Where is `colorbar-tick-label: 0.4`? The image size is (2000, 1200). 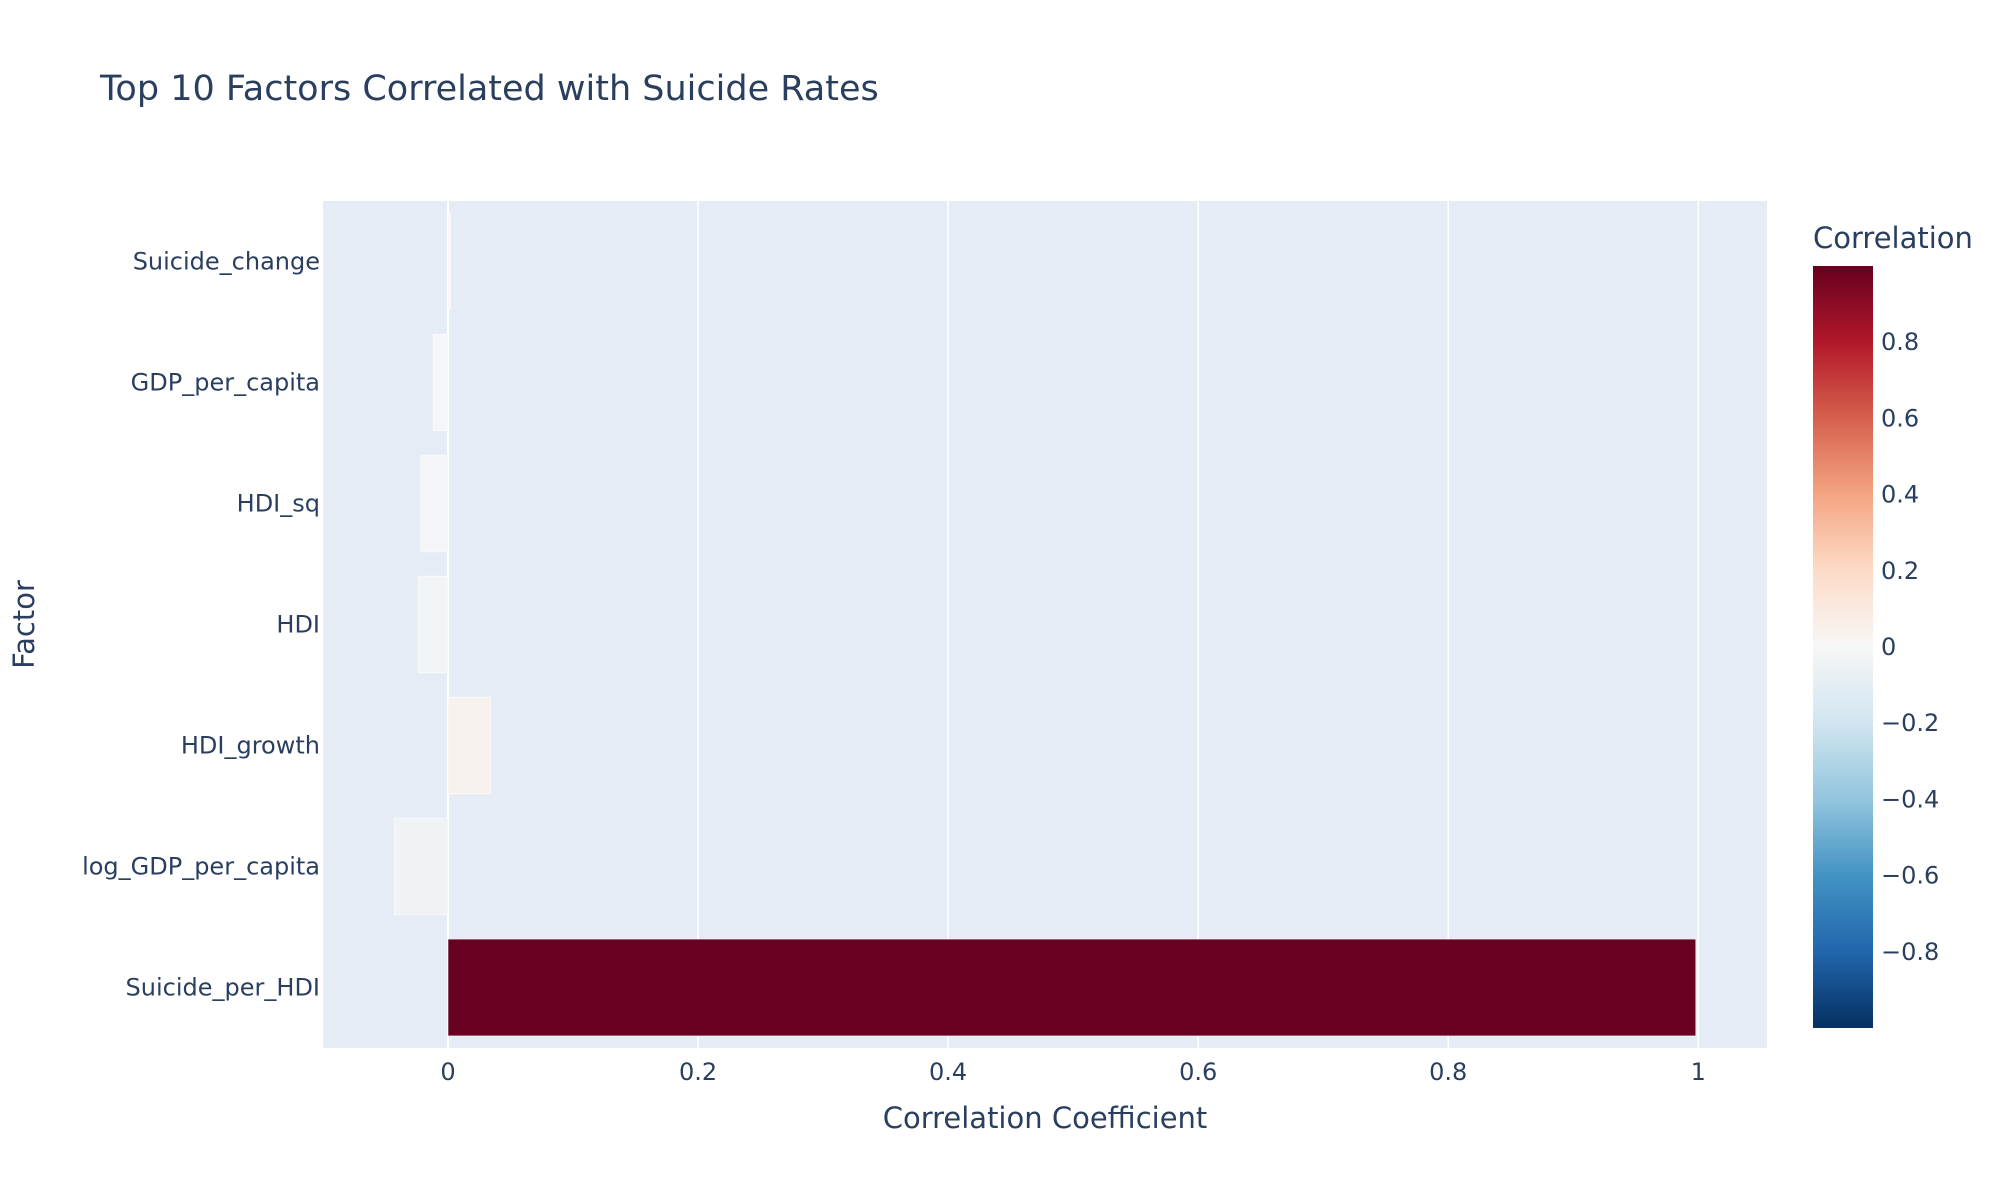 colorbar-tick-label: 0.4 is located at coordinates (1900, 495).